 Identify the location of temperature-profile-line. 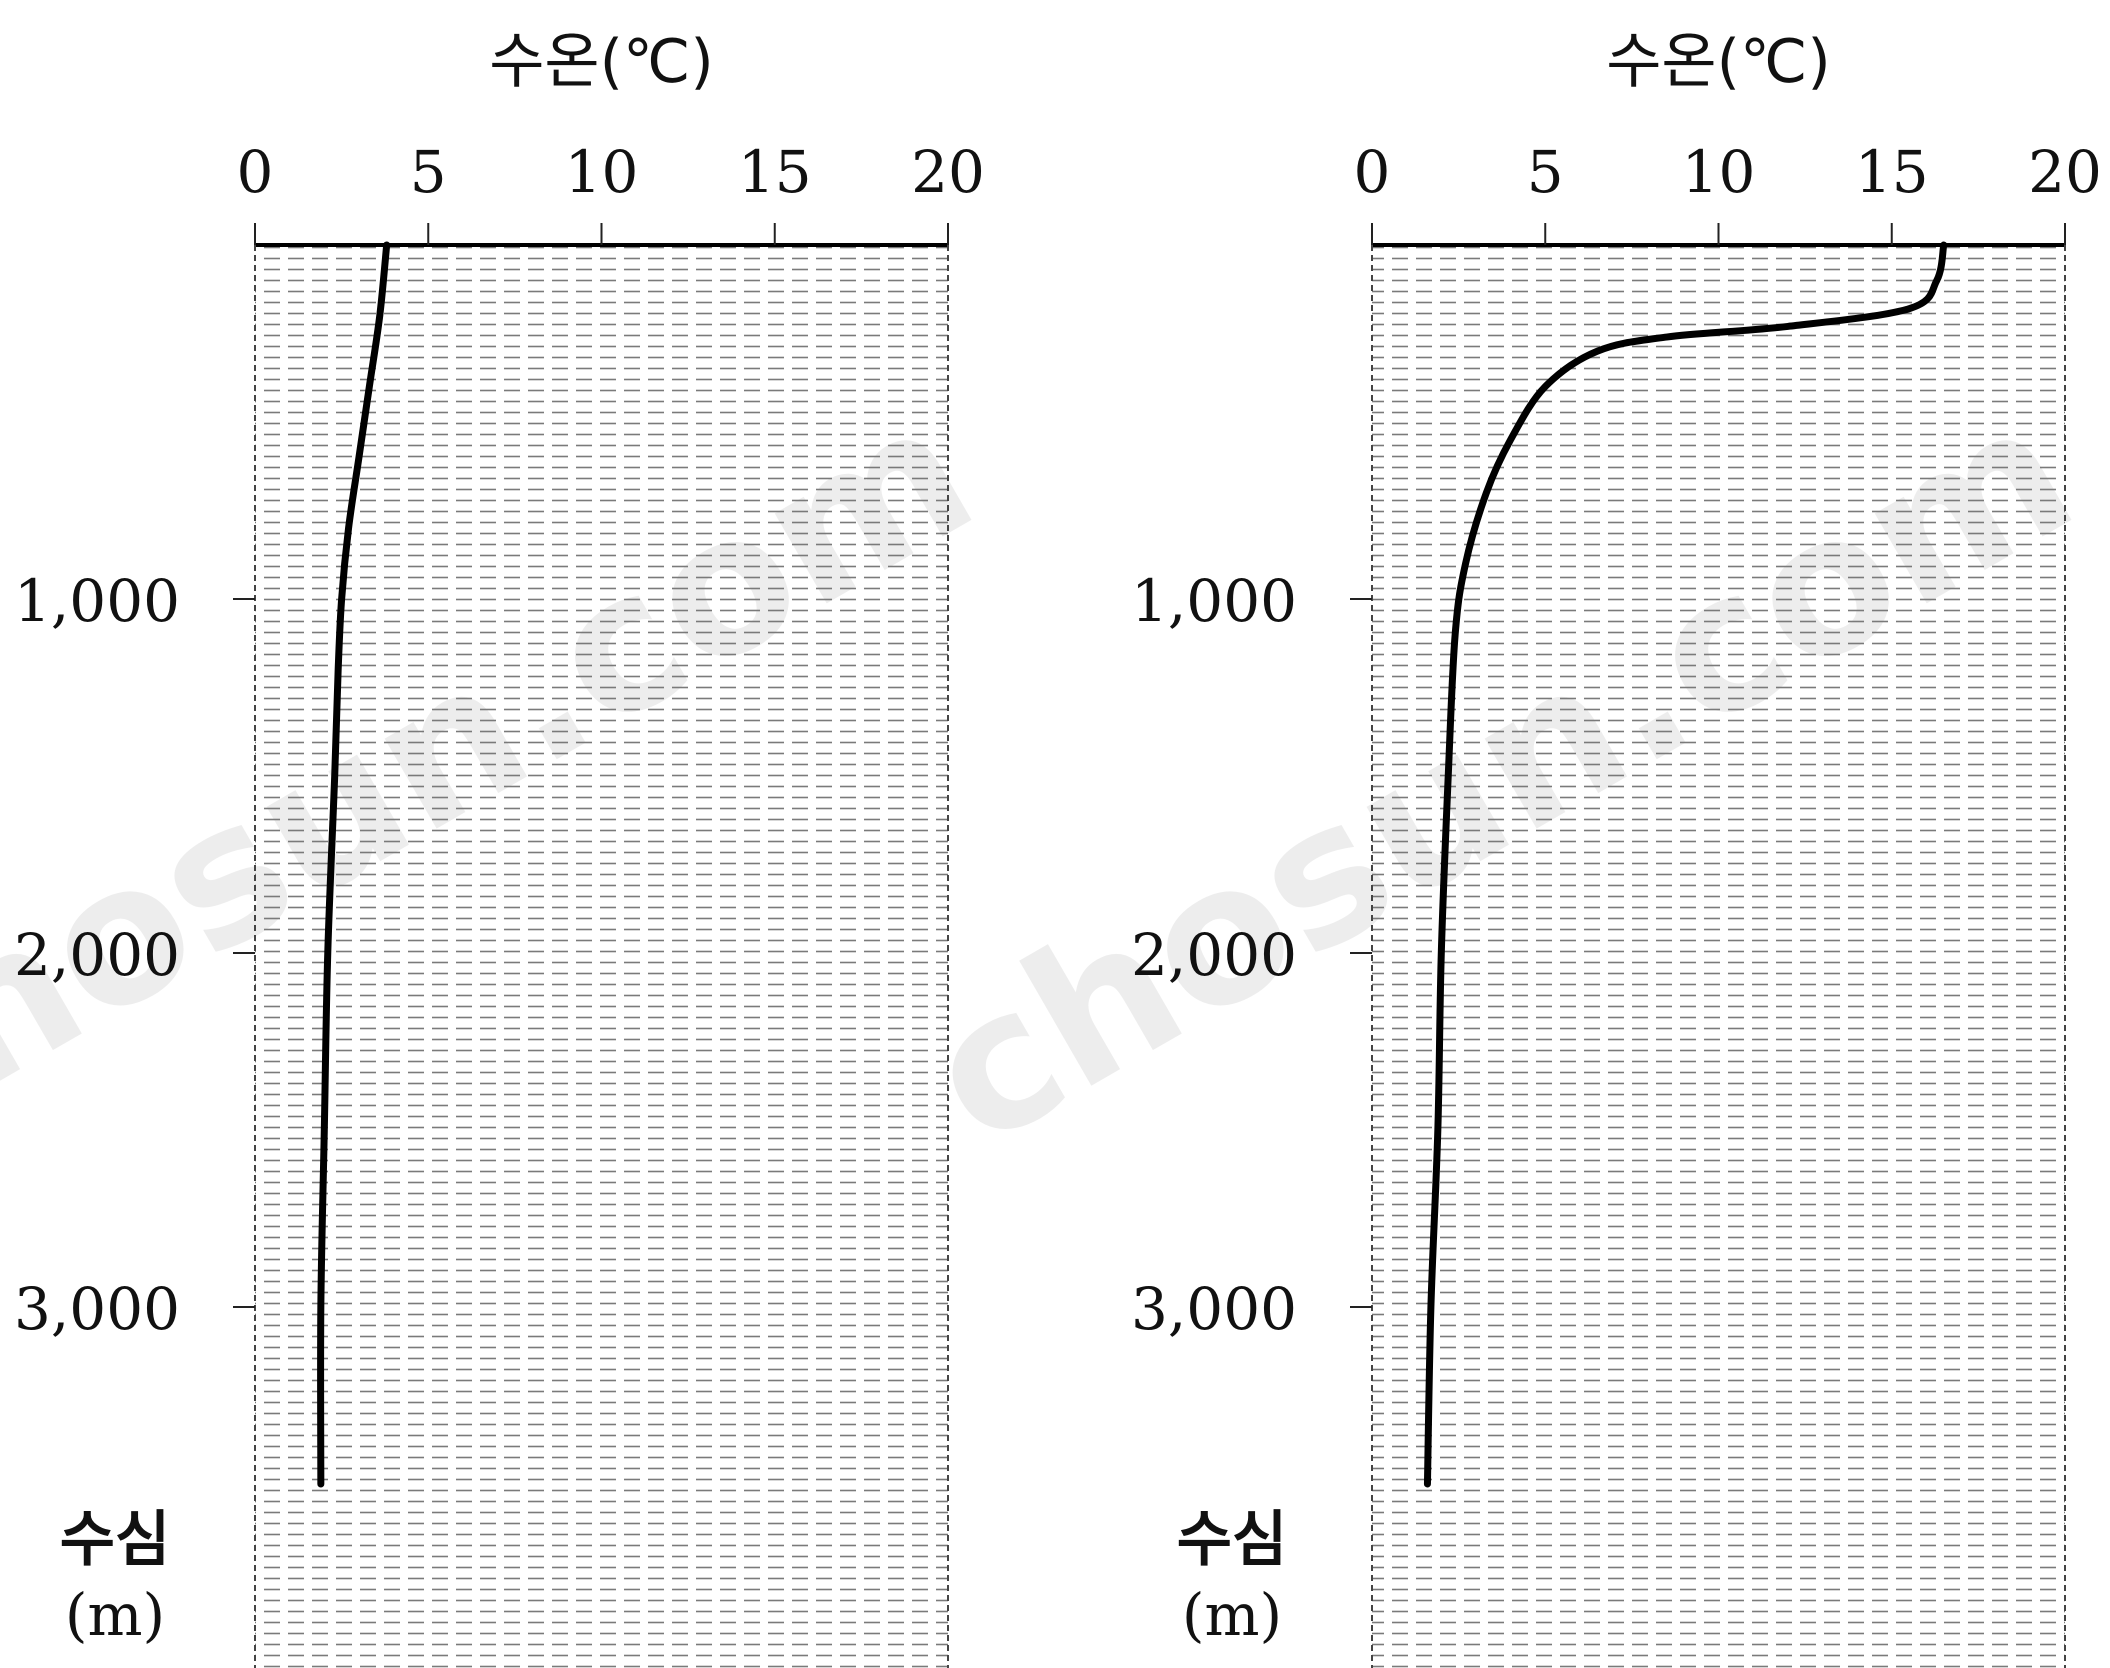
(354, 864).